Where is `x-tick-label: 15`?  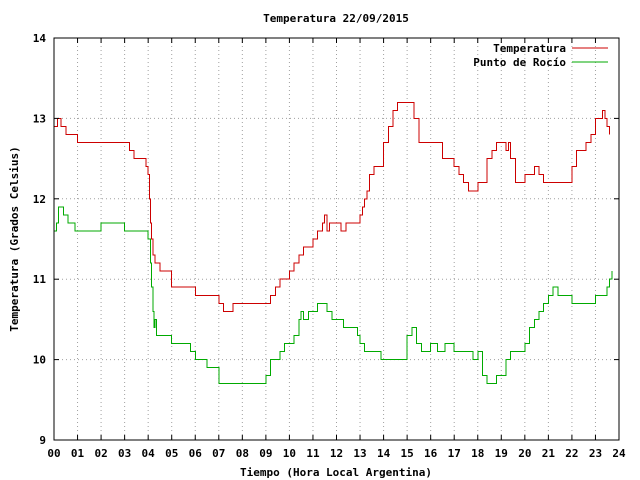 x-tick-label: 15 is located at coordinates (407, 453).